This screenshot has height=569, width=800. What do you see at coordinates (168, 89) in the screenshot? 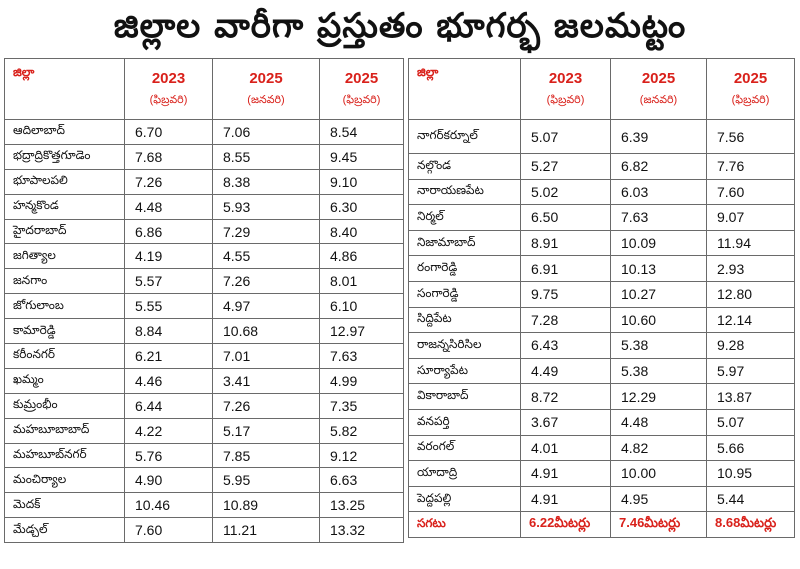
I see `column-header: 2023 (ఫిబ్రవరి)` at bounding box center [168, 89].